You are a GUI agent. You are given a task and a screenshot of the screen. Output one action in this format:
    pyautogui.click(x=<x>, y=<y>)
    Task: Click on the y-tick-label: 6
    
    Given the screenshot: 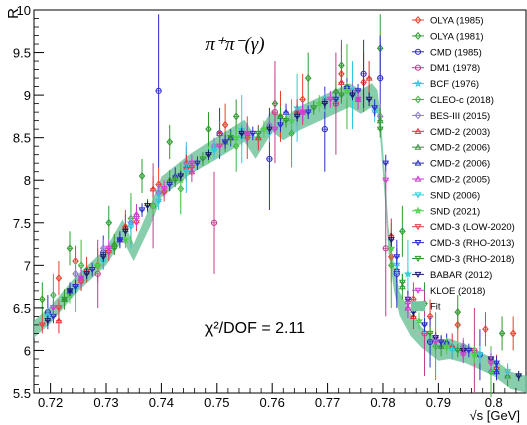 What is the action you would take?
    pyautogui.click(x=27, y=350)
    